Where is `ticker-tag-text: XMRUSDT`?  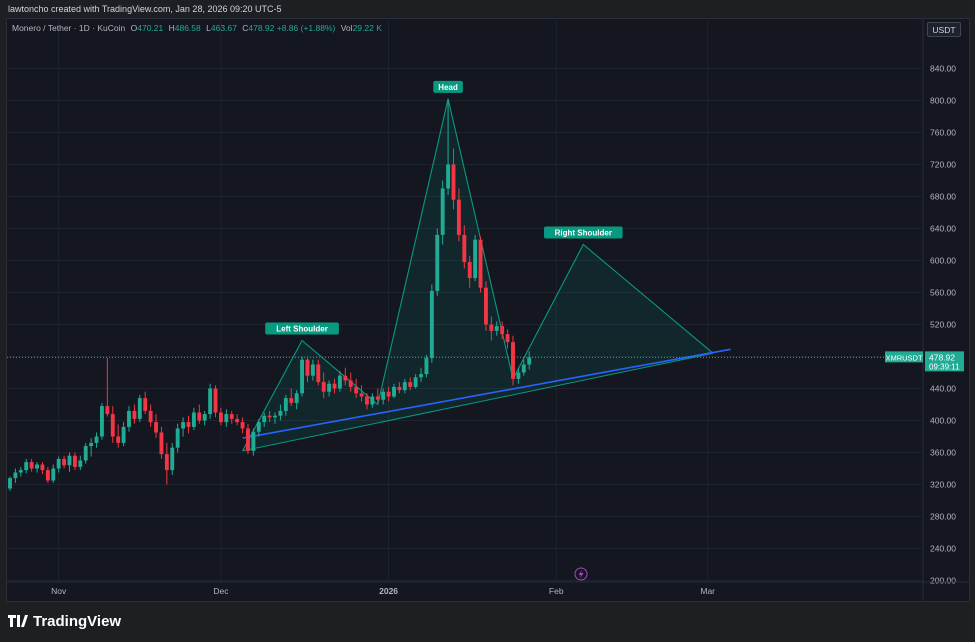 ticker-tag-text: XMRUSDT is located at coordinates (904, 357).